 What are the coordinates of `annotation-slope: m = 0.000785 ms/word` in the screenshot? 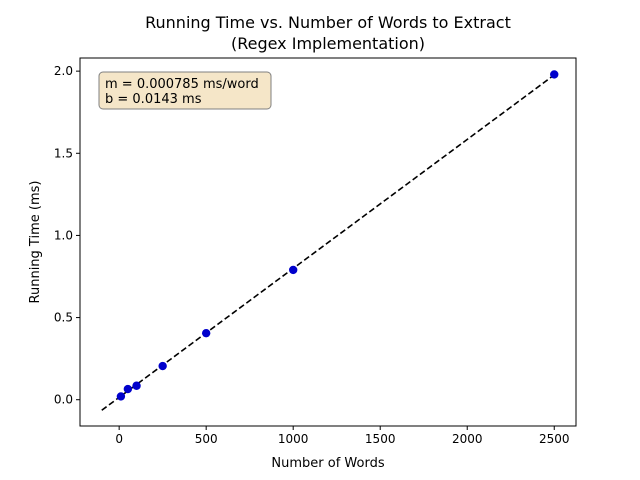 It's located at (182, 84).